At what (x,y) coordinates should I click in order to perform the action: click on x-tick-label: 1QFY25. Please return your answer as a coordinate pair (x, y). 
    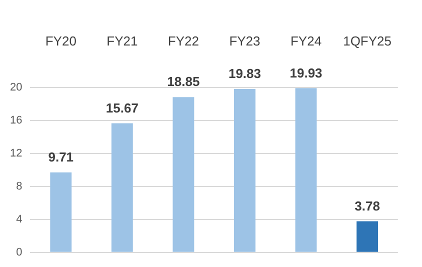
    Looking at the image, I should click on (367, 40).